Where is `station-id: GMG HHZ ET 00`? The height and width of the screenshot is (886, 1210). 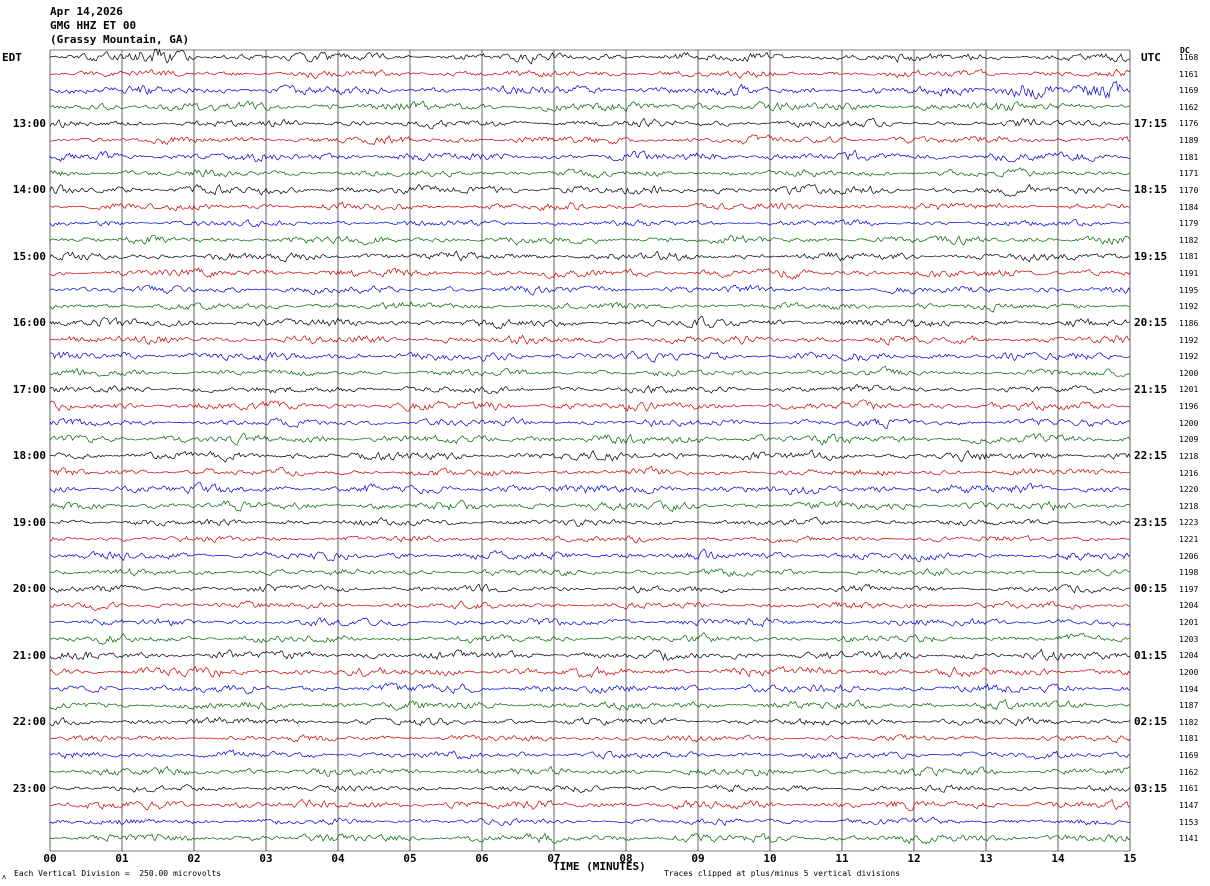 station-id: GMG HHZ ET 00 is located at coordinates (93, 25).